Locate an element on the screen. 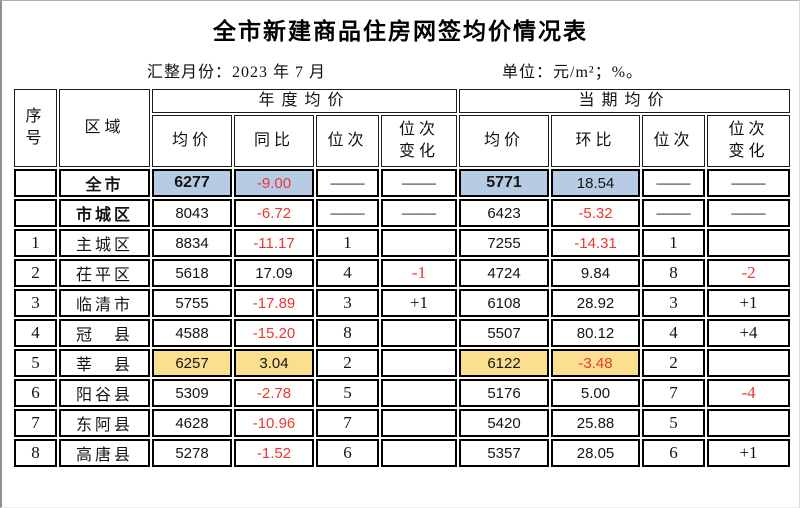 This screenshot has height=508, width=800. header-annual-rank-change: 位次 变化 is located at coordinates (419, 141).